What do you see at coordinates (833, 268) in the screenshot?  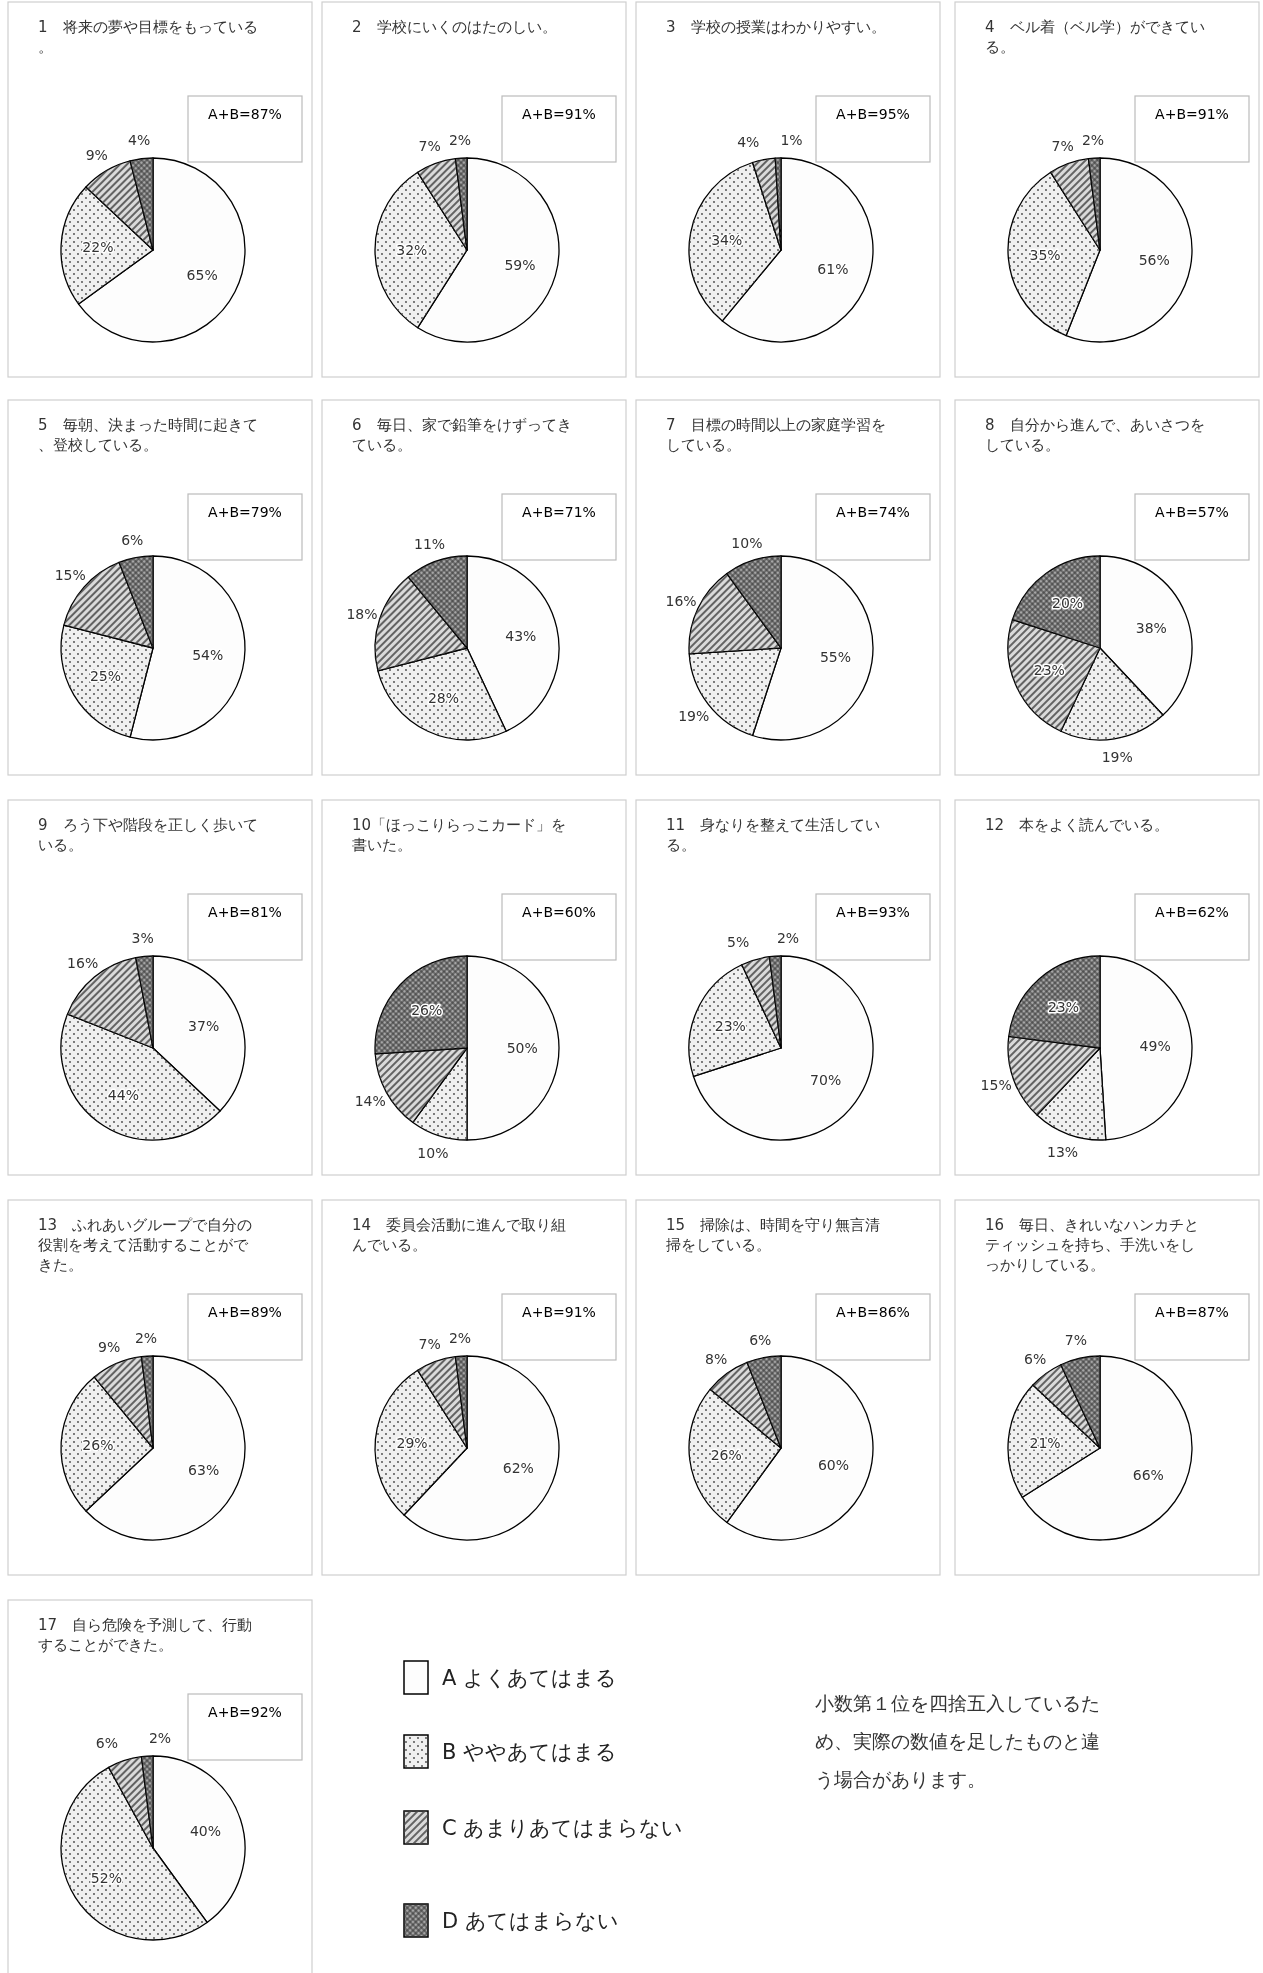 I see `data-label: 61%` at bounding box center [833, 268].